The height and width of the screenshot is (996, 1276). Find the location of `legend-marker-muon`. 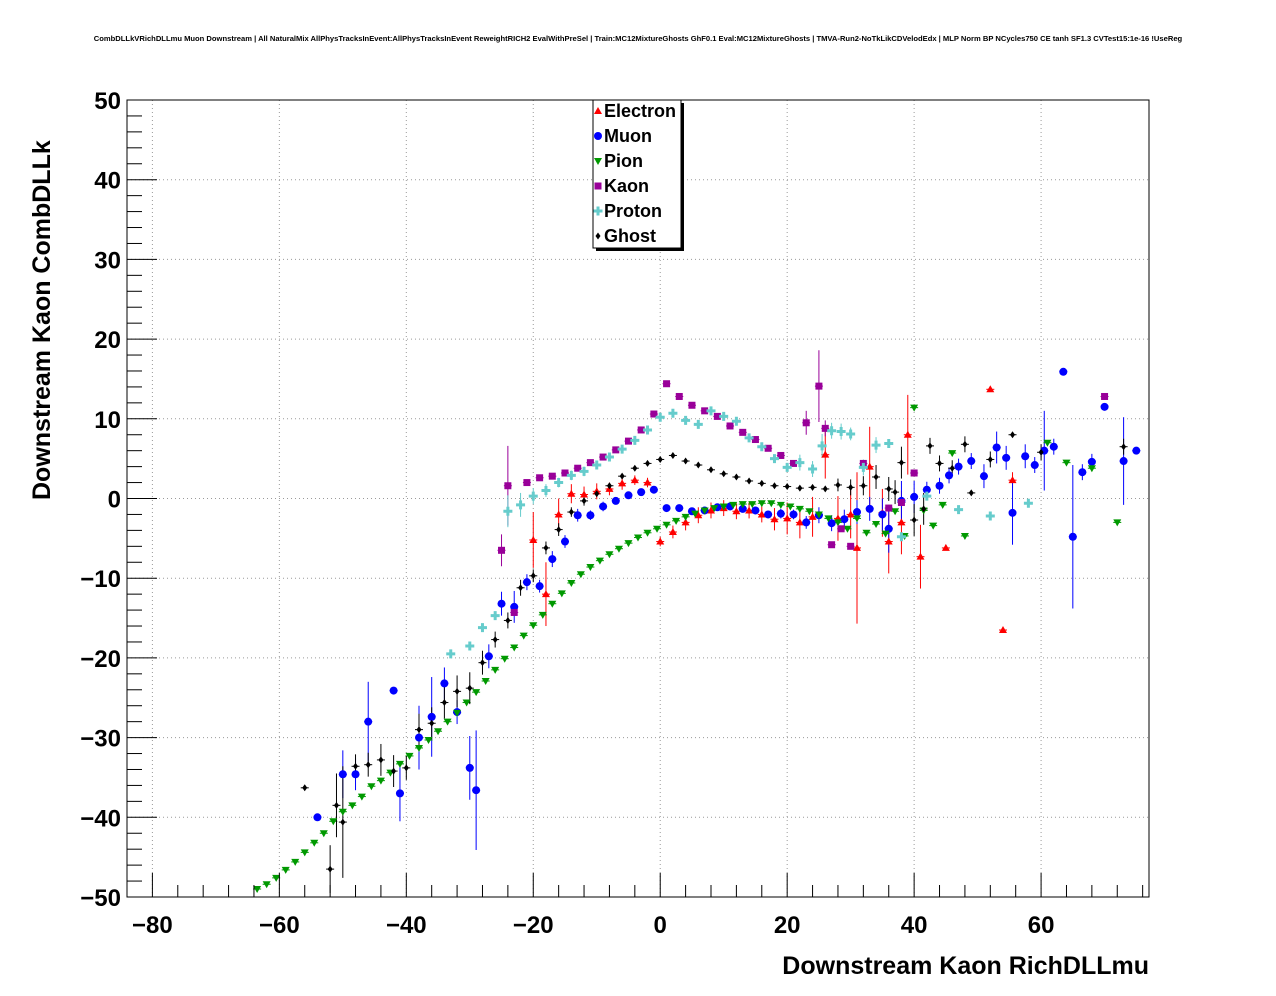

legend-marker-muon is located at coordinates (598, 136).